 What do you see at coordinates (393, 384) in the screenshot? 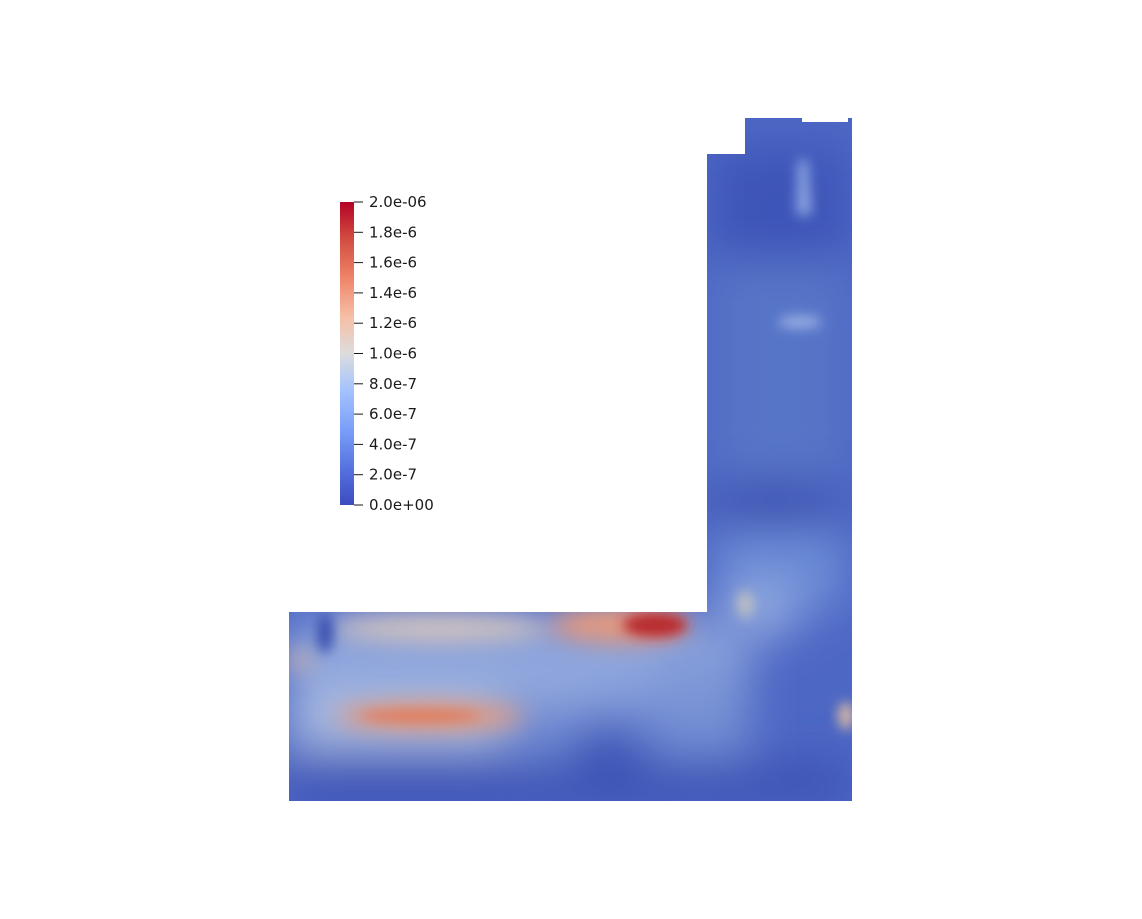
I see `colorbar-tick-label: 8.0e-7` at bounding box center [393, 384].